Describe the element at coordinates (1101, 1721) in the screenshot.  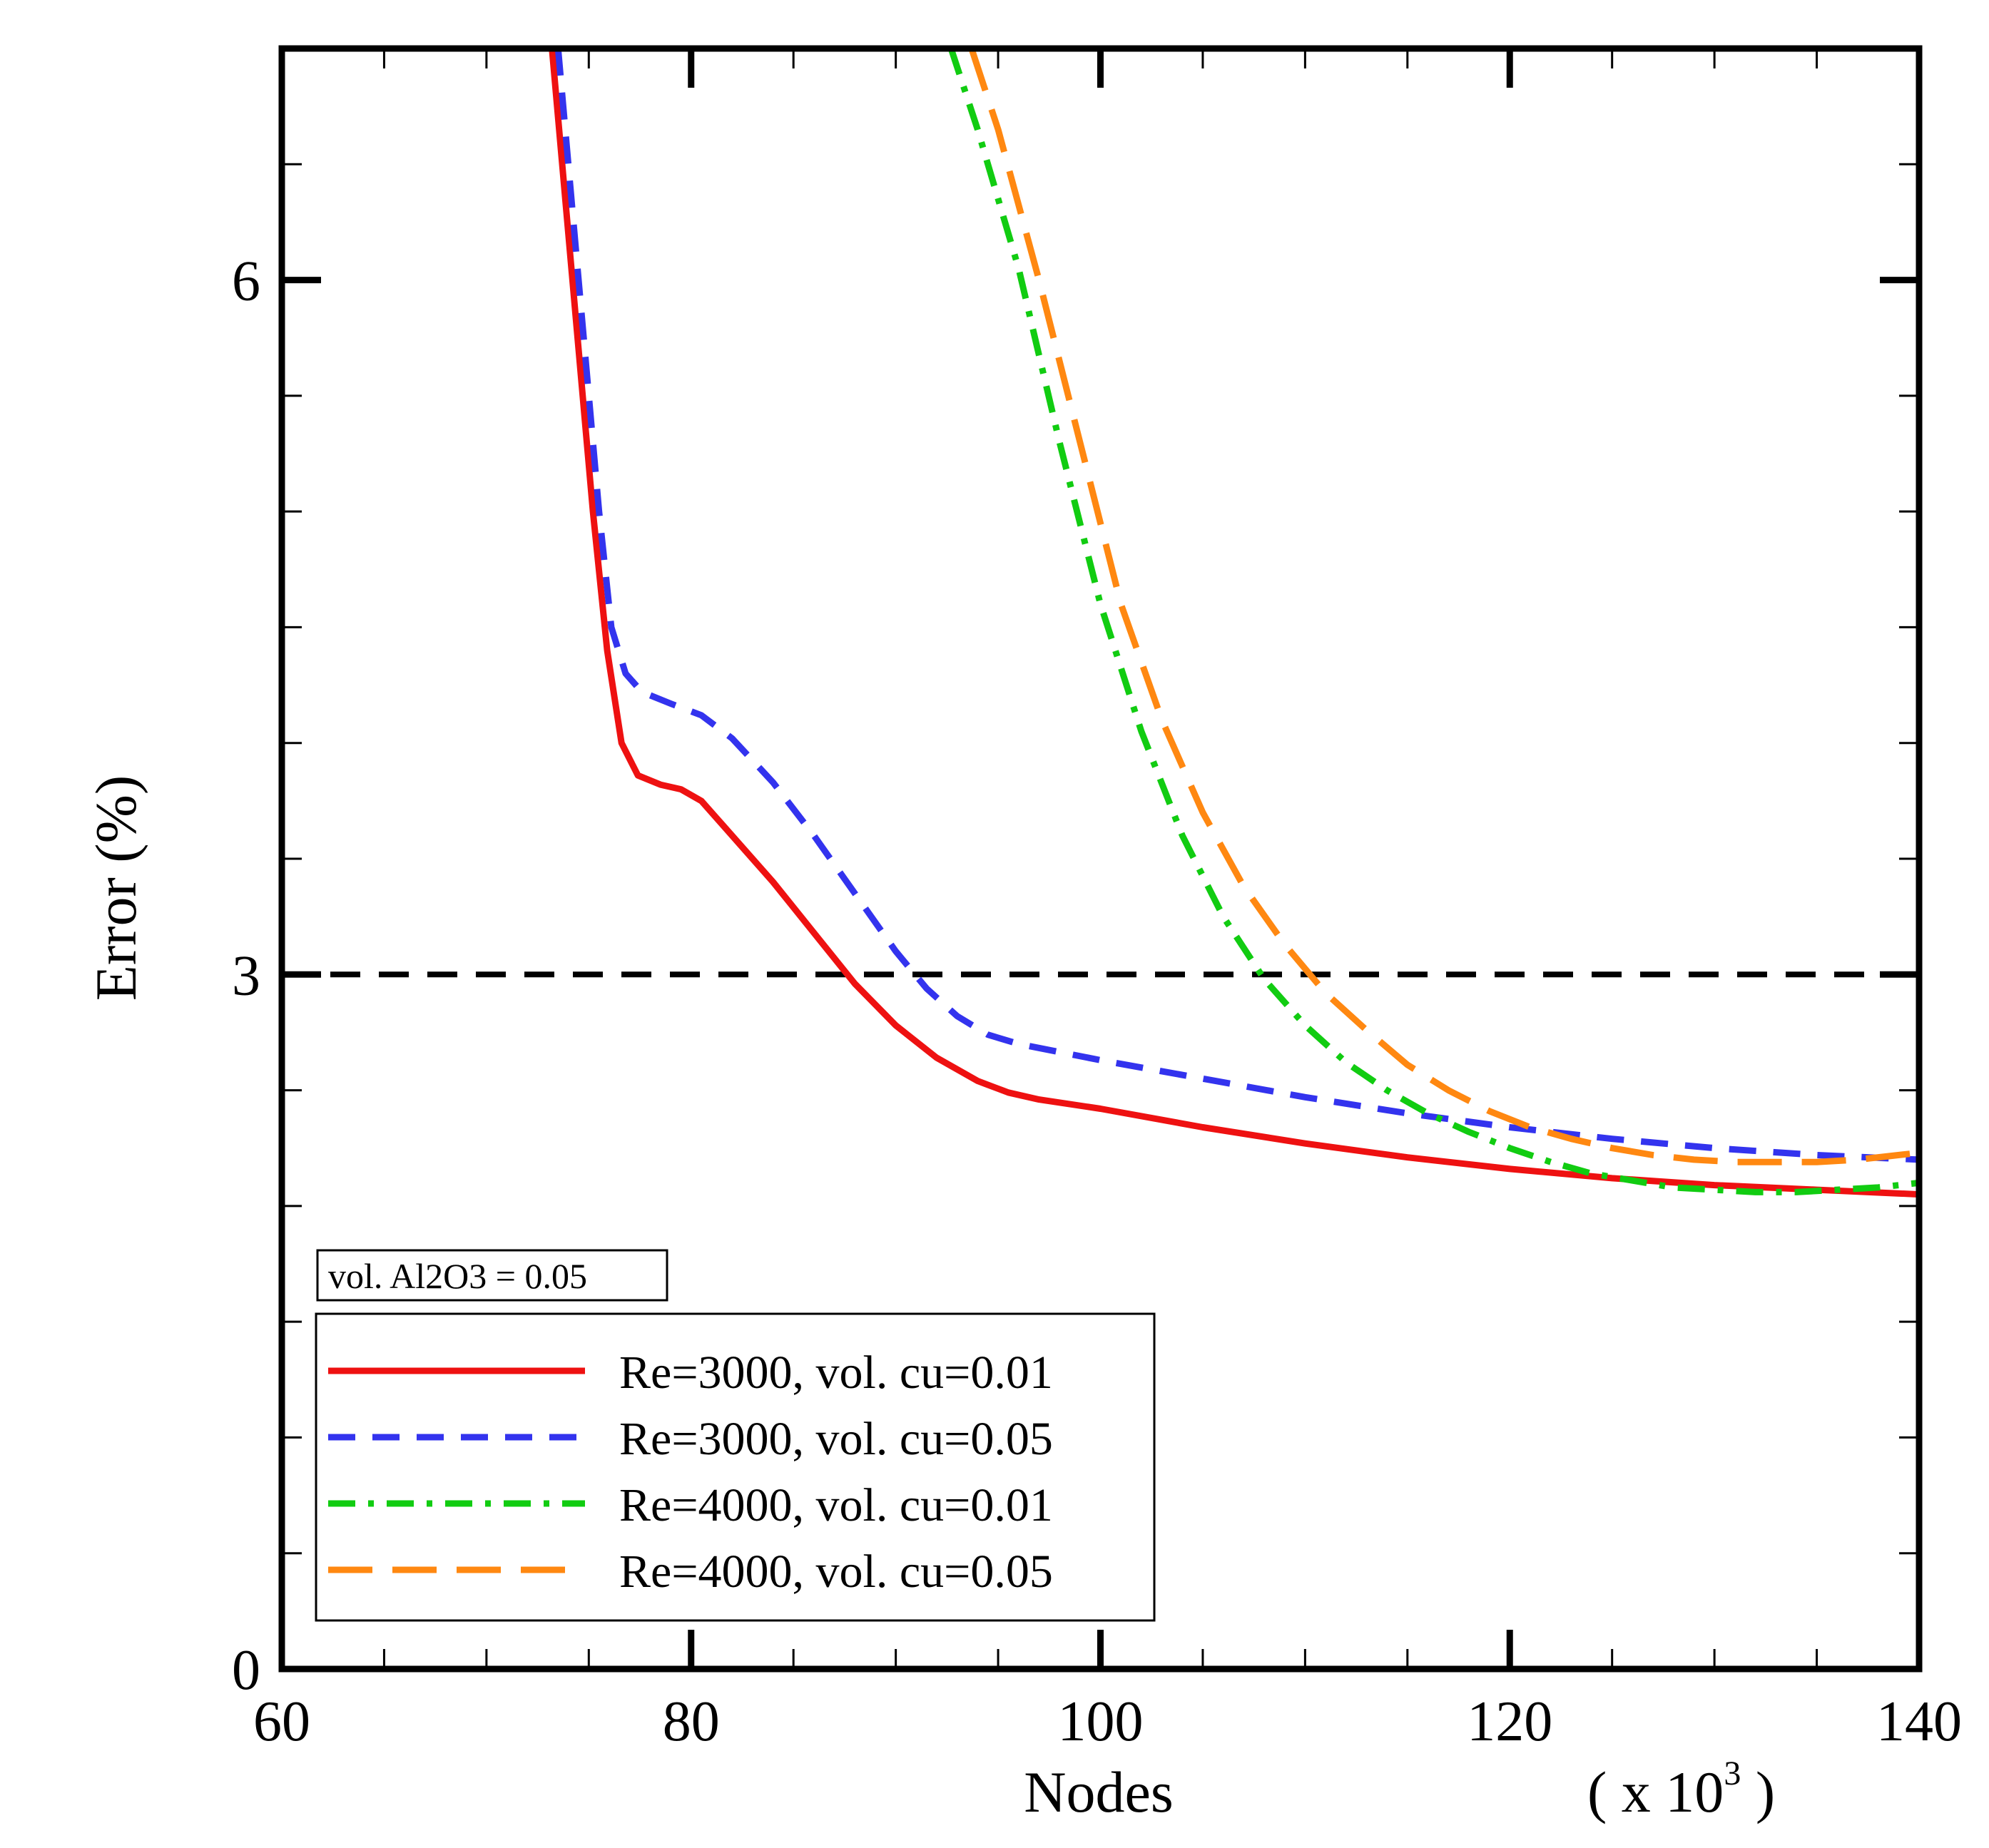
I see `x-tick-label: 100` at that location.